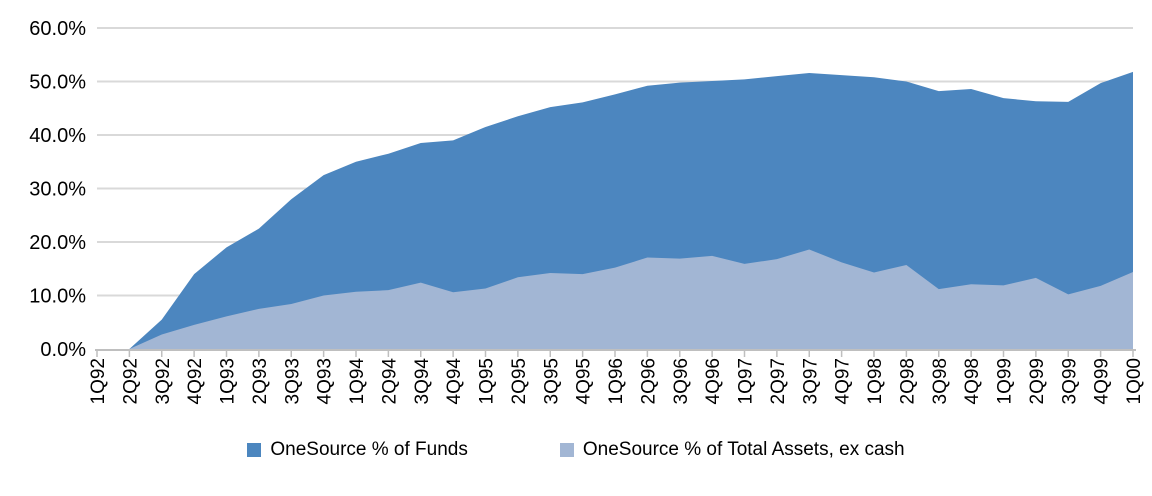  Describe the element at coordinates (648, 381) in the screenshot. I see `x-tick-label: 2Q96` at that location.